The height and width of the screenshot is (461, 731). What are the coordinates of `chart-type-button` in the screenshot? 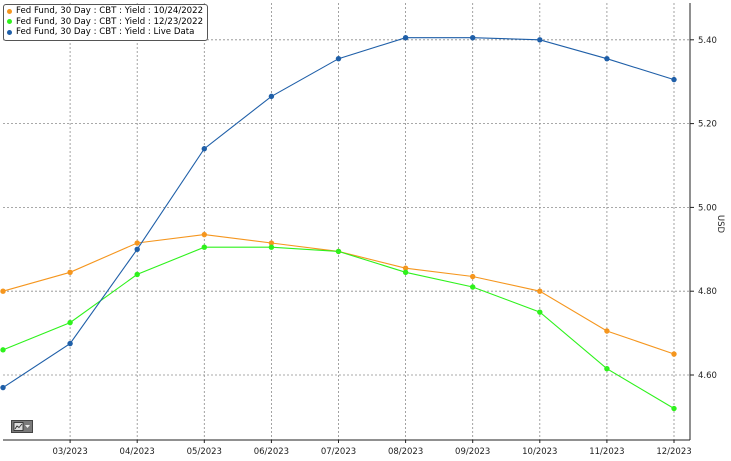 It's located at (22, 426).